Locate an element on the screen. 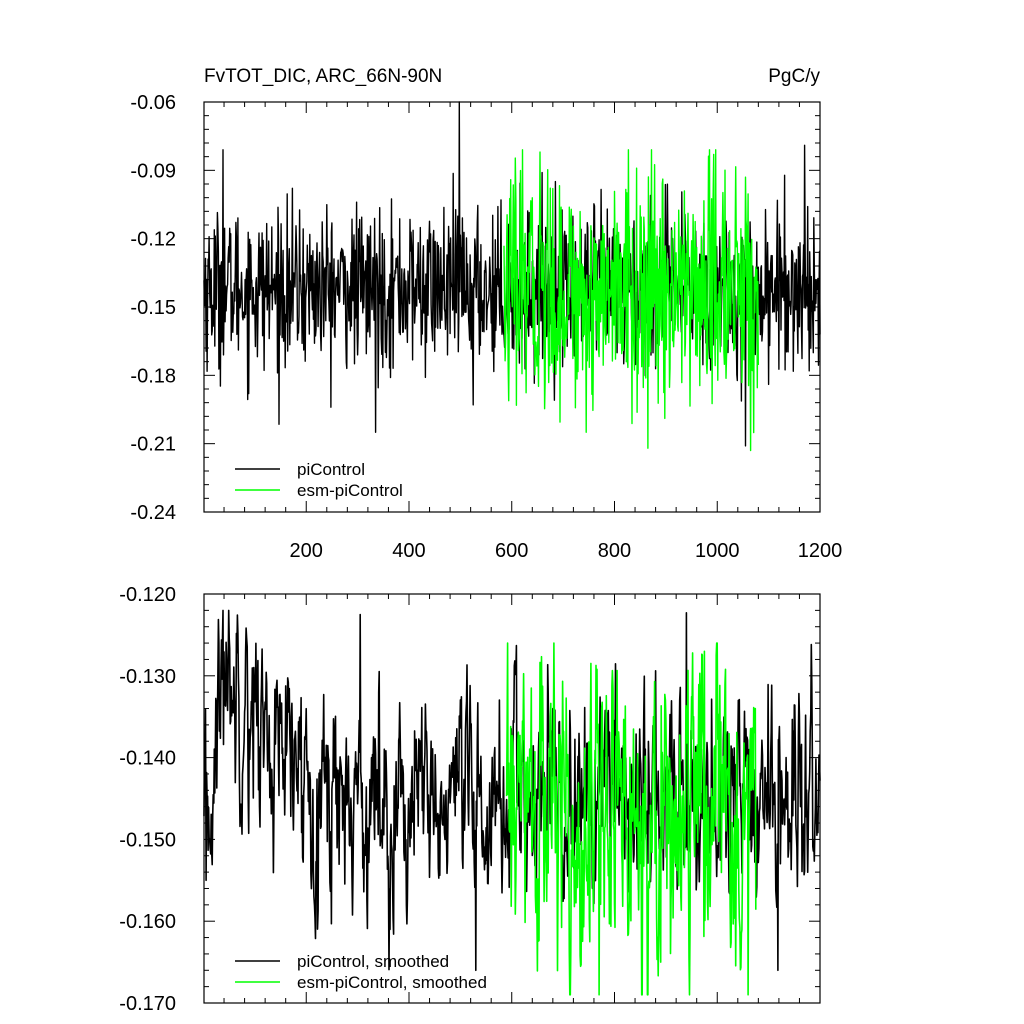  y-tick-label: -0.24 is located at coordinates (153, 513).